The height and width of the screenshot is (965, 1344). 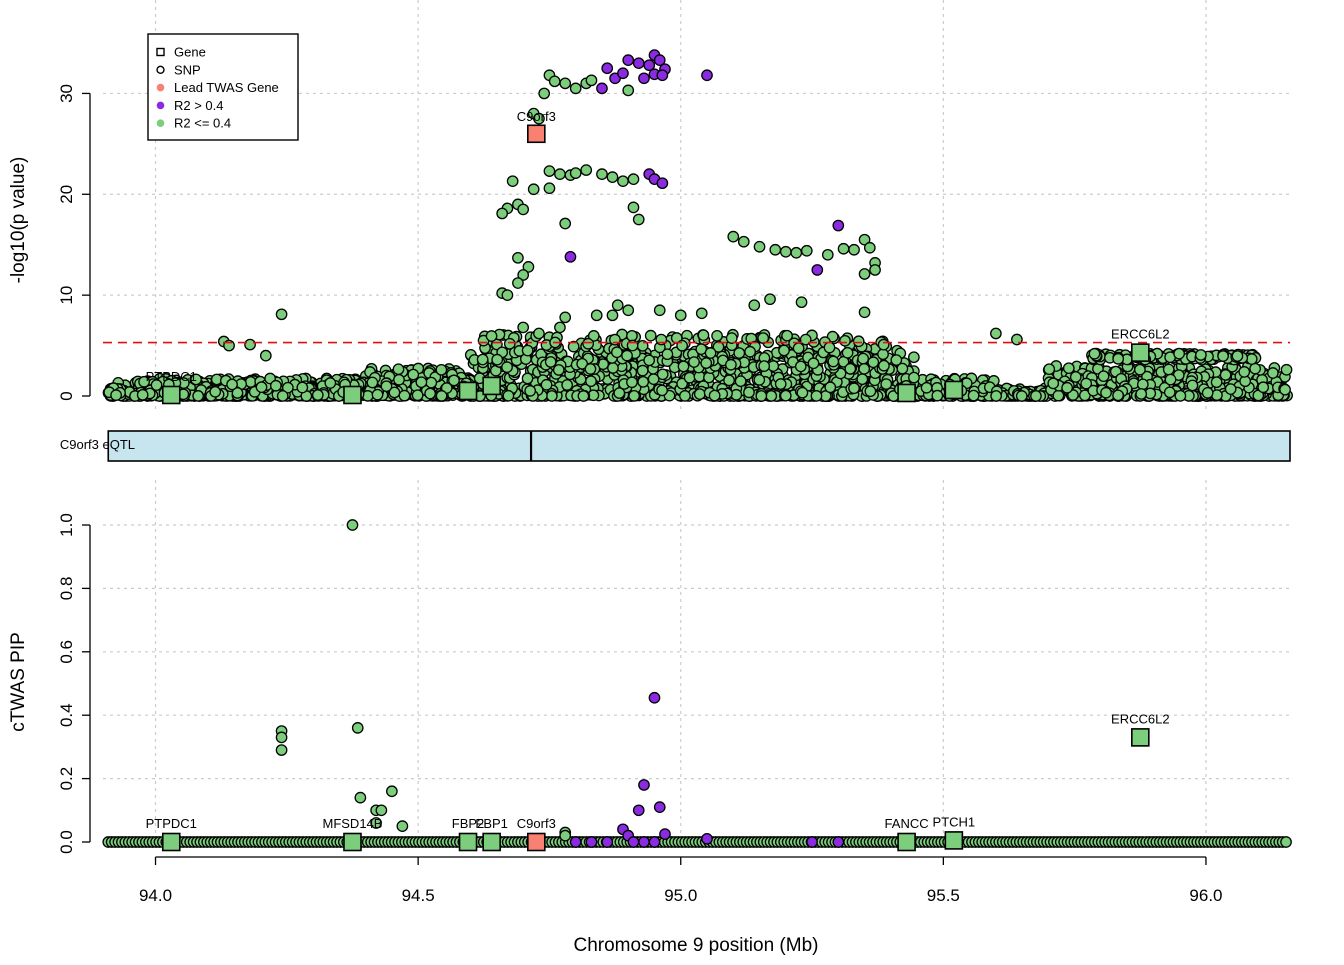 I want to click on eqtl-label: C9orf3 eQTL, so click(x=97, y=444).